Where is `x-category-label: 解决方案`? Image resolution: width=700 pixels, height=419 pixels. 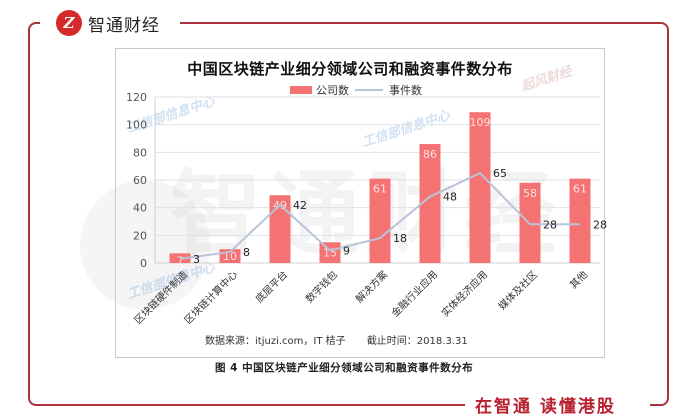
x-category-label: 解决方案 is located at coordinates (371, 286).